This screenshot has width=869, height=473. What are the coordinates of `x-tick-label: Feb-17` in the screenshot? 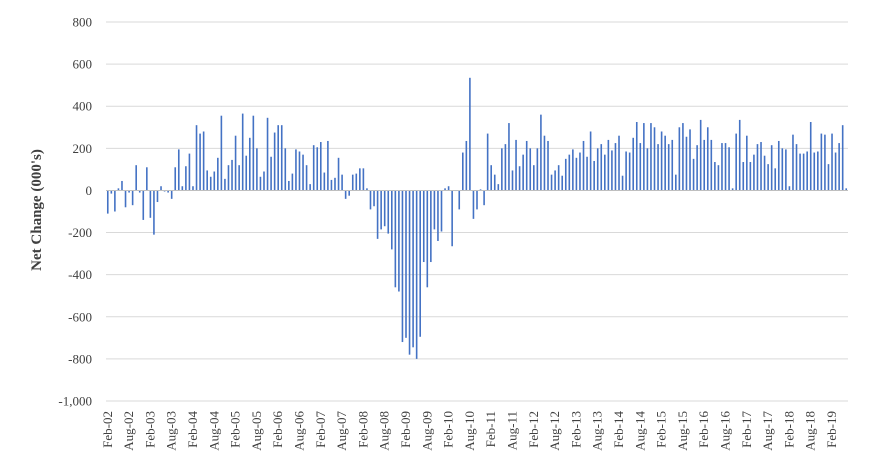 It's located at (746, 429).